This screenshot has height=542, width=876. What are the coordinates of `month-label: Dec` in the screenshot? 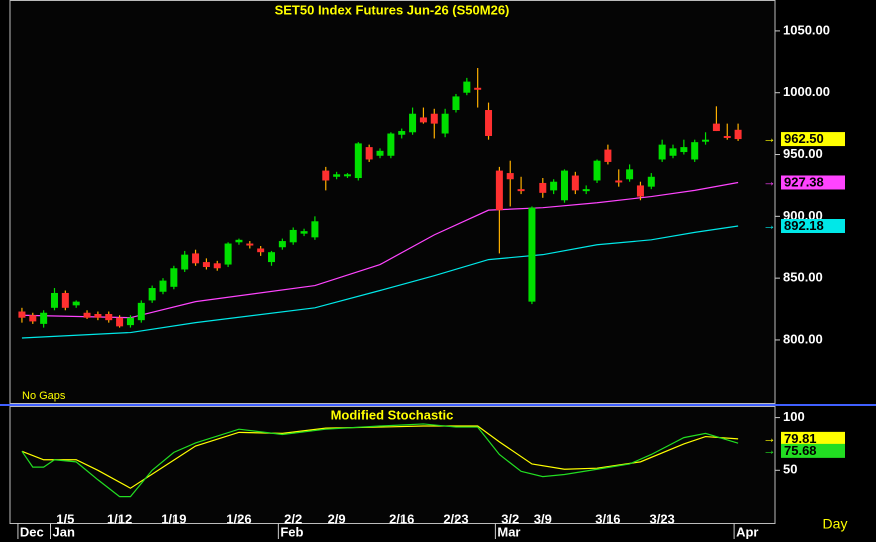 It's located at (32, 531).